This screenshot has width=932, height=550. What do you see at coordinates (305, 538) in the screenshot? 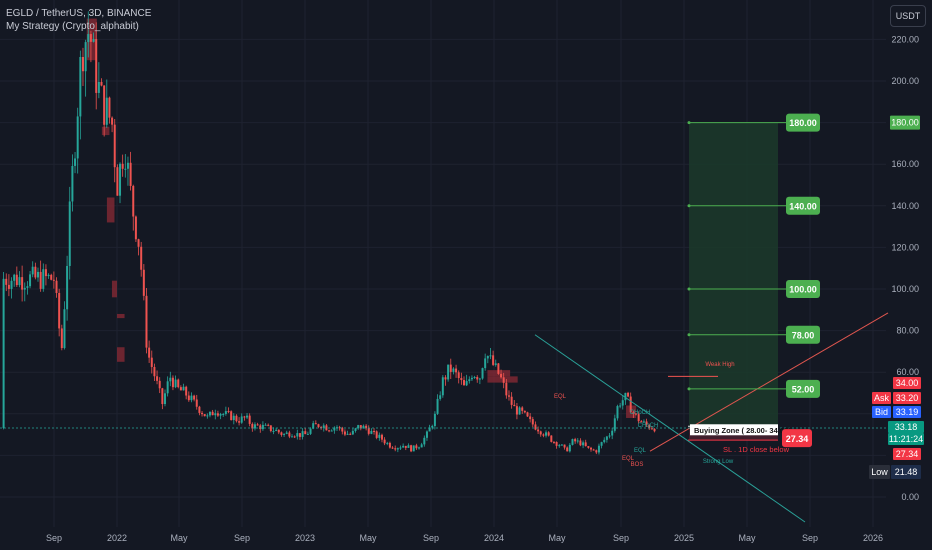
I see `x-tick-label: 2023` at bounding box center [305, 538].